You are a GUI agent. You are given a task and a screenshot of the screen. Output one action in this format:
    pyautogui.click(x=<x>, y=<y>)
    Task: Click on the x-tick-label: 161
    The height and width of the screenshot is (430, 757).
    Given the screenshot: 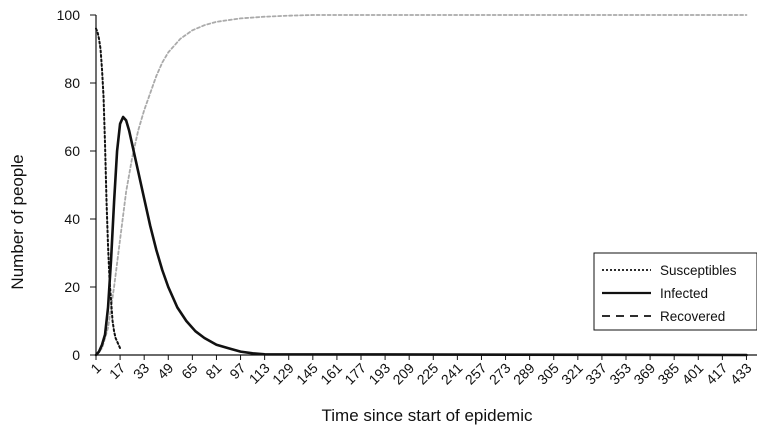 What is the action you would take?
    pyautogui.click(x=331, y=374)
    